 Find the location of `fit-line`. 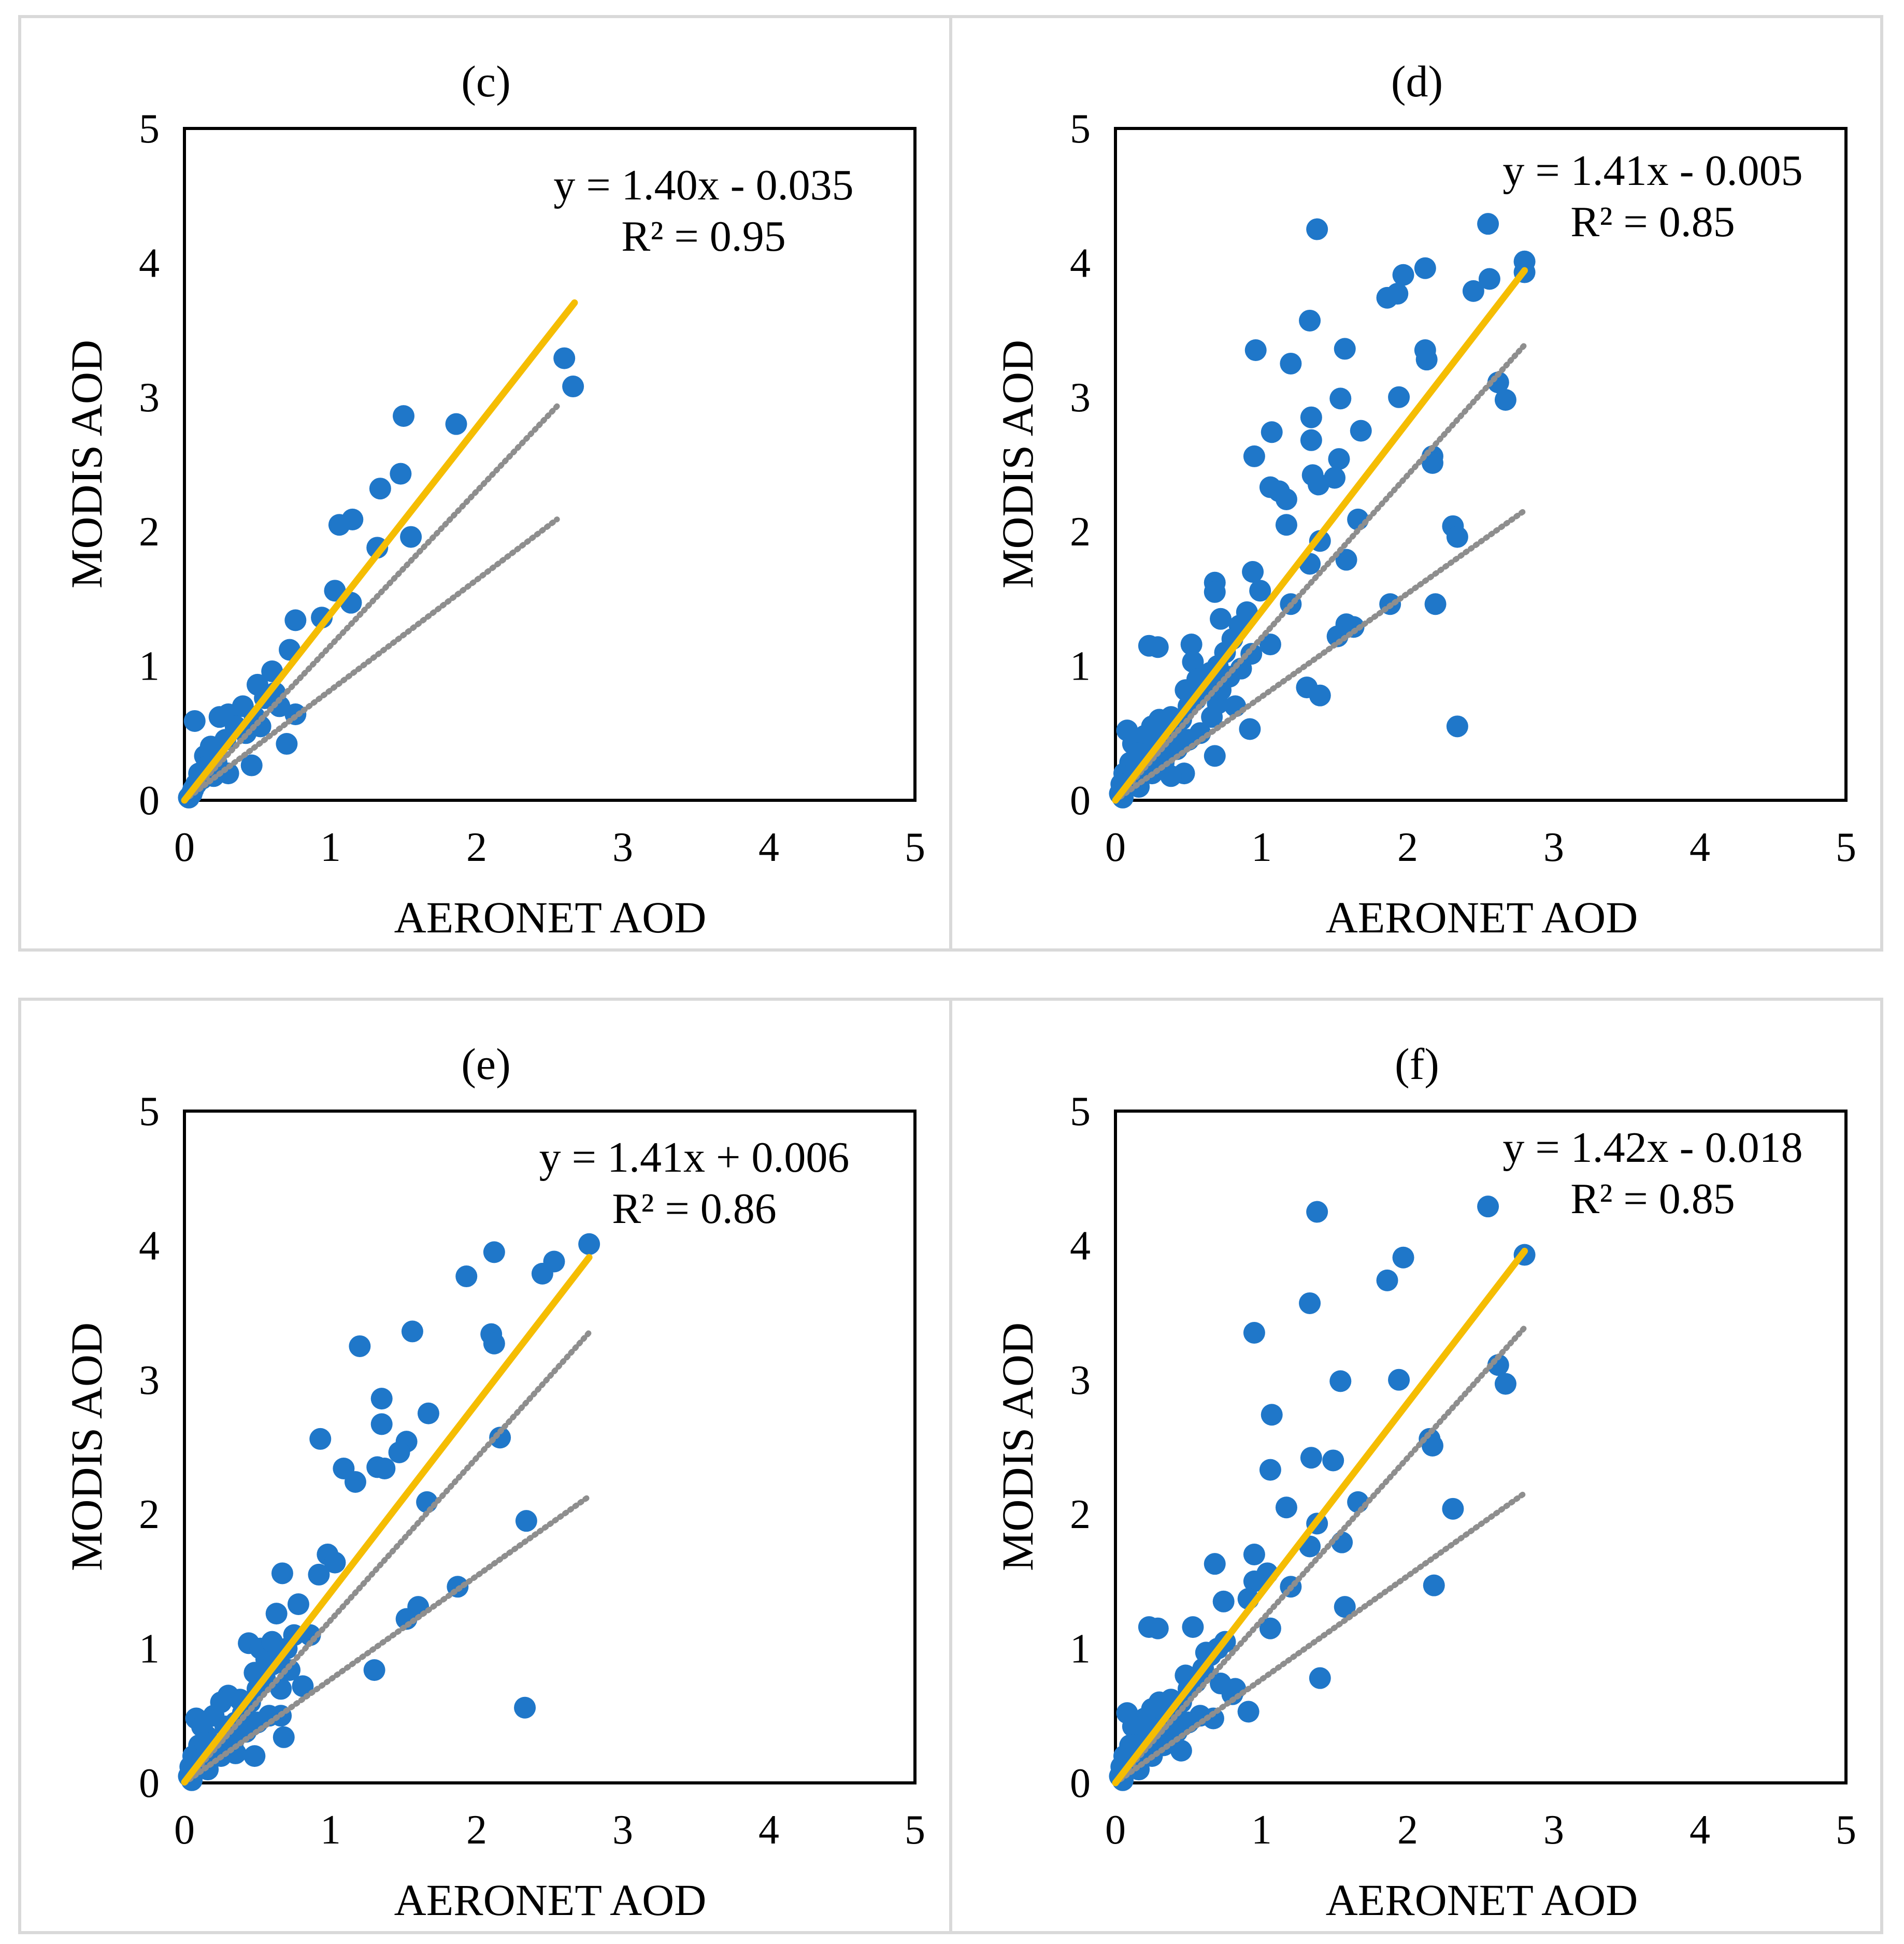

fit-line is located at coordinates (379, 551).